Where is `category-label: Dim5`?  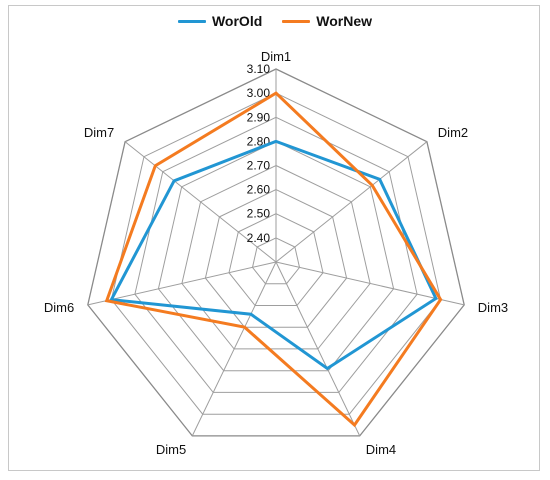 category-label: Dim5 is located at coordinates (171, 449).